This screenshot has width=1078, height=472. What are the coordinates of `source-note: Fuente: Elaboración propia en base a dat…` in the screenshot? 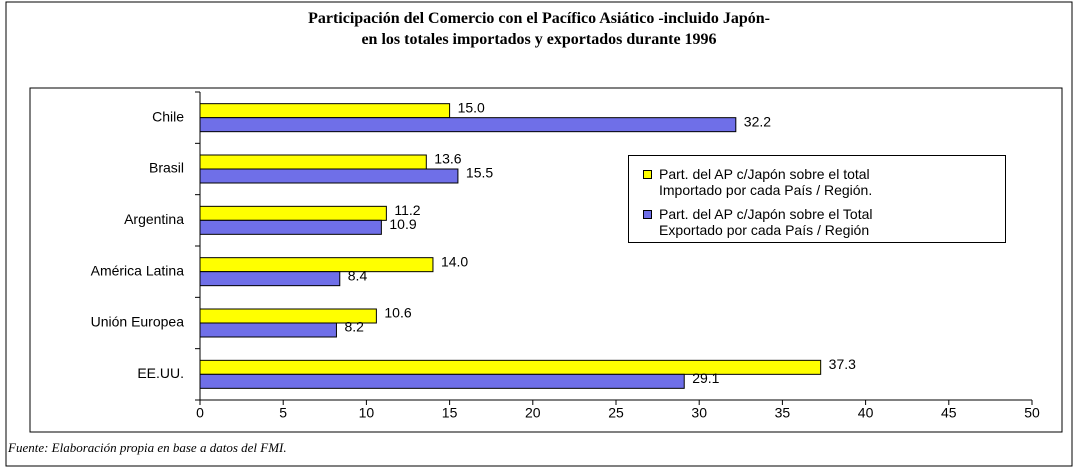 It's located at (147, 447).